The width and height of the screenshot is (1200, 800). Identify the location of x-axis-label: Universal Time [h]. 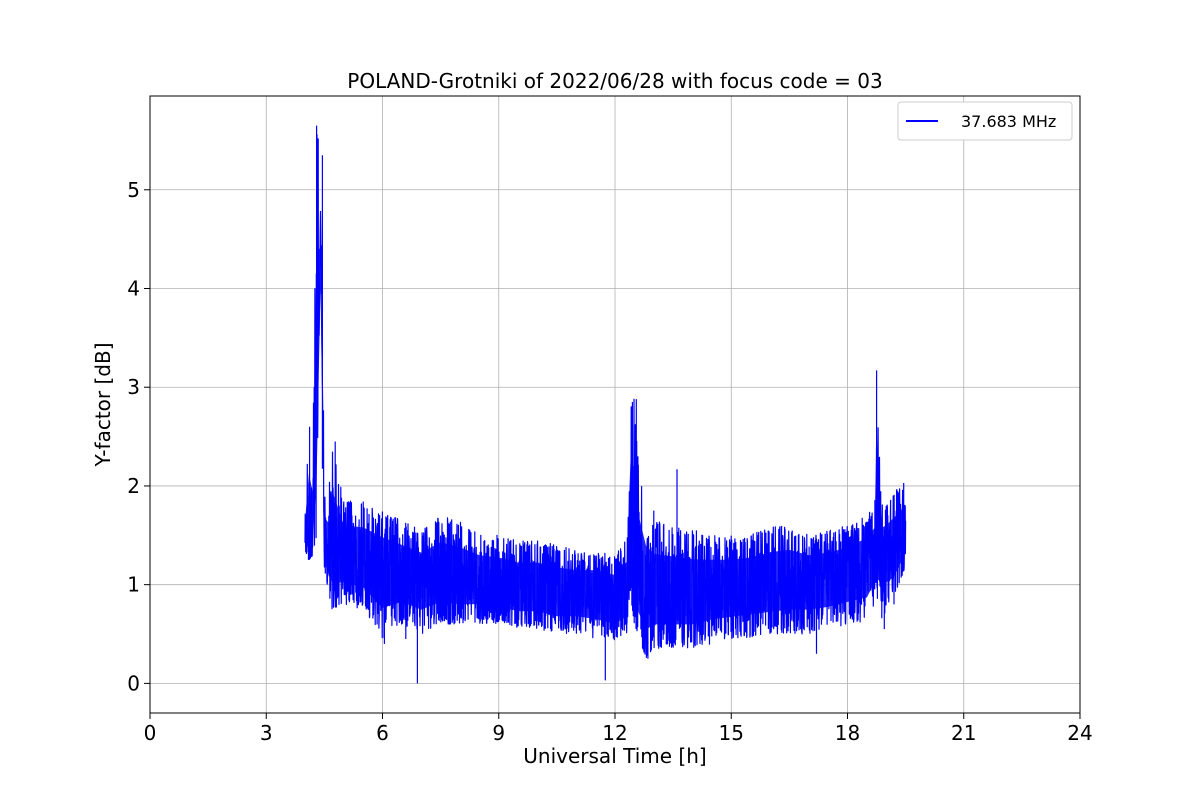
(614, 756).